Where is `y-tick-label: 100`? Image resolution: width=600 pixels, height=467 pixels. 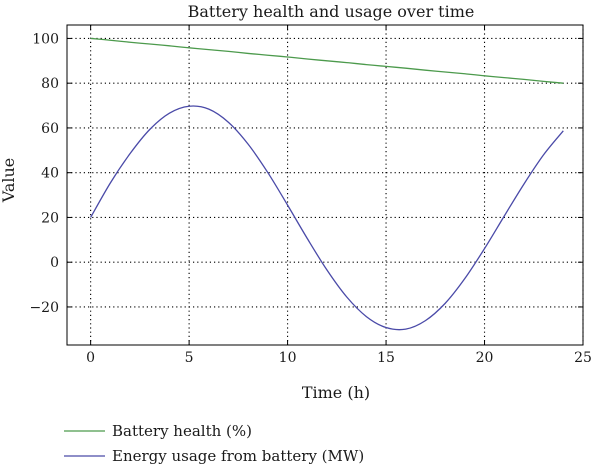 y-tick-label: 100 is located at coordinates (45, 39).